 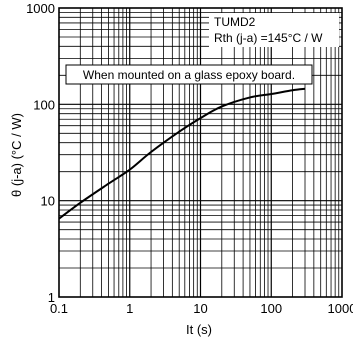 I want to click on part-info-box: TUMD2 Rth (j-a) =145°C / W, so click(x=274, y=30).